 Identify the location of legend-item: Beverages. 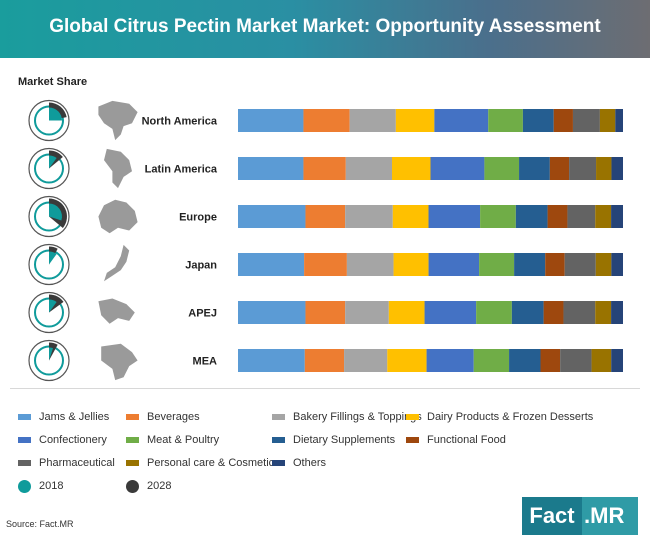
(163, 417).